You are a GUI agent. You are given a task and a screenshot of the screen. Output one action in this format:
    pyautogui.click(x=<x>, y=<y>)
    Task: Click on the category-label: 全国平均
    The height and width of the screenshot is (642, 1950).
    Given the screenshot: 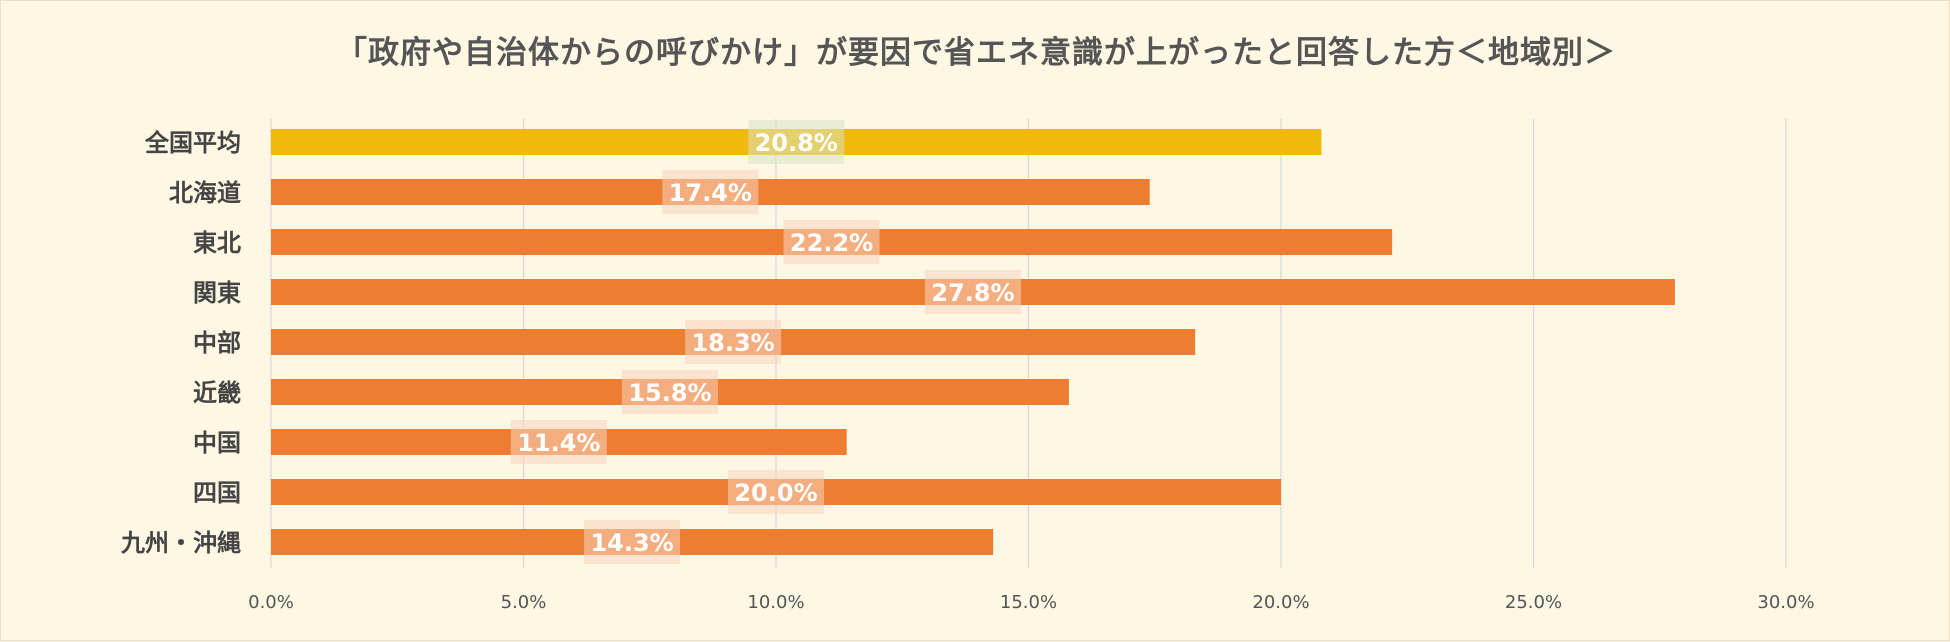 What is the action you would take?
    pyautogui.click(x=192, y=143)
    